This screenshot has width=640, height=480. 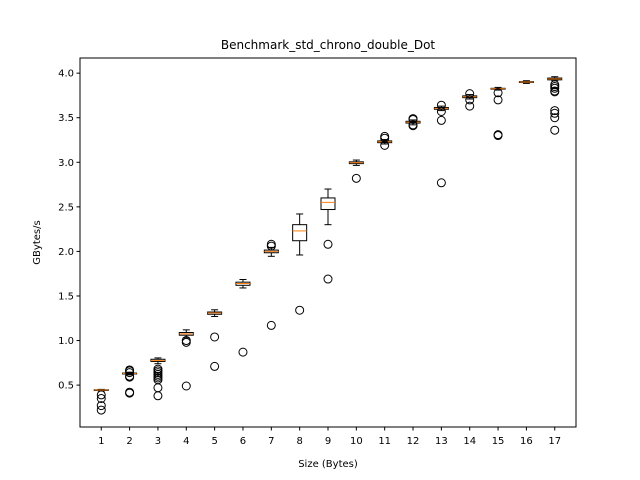 What do you see at coordinates (37, 242) in the screenshot?
I see `y-axis-label: GBytes/s` at bounding box center [37, 242].